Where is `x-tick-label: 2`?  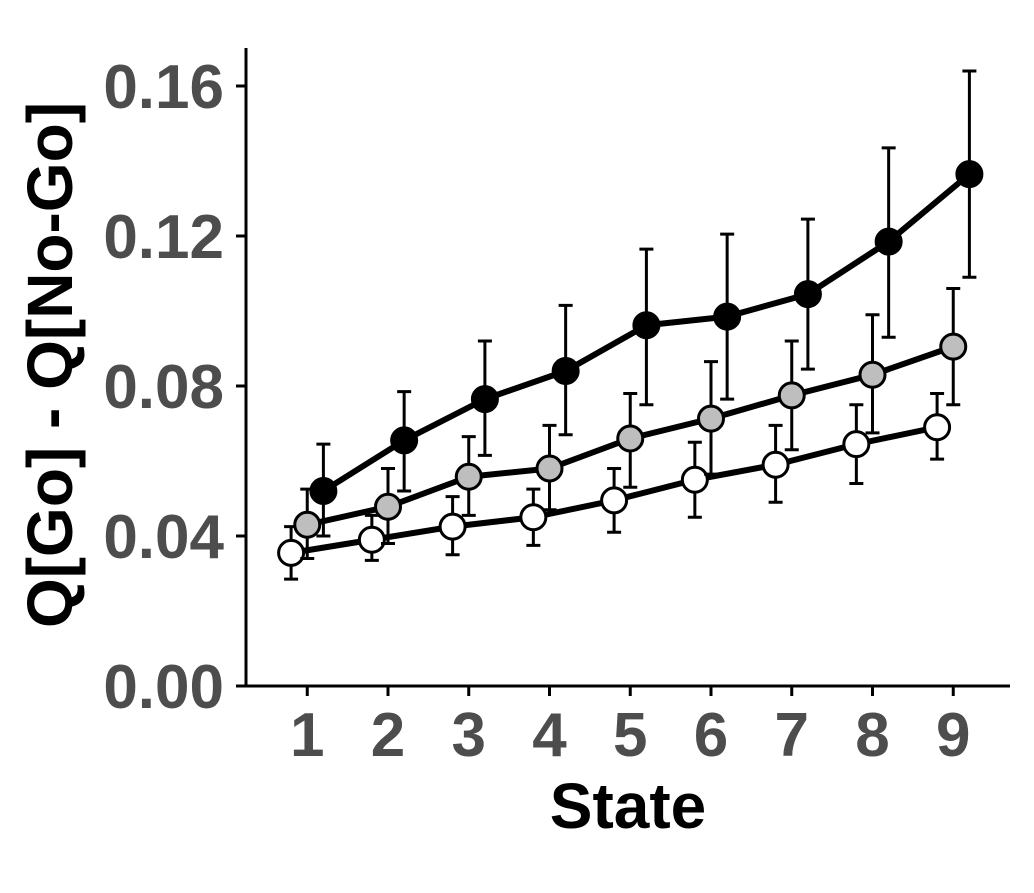
x-tick-label: 2 is located at coordinates (388, 735).